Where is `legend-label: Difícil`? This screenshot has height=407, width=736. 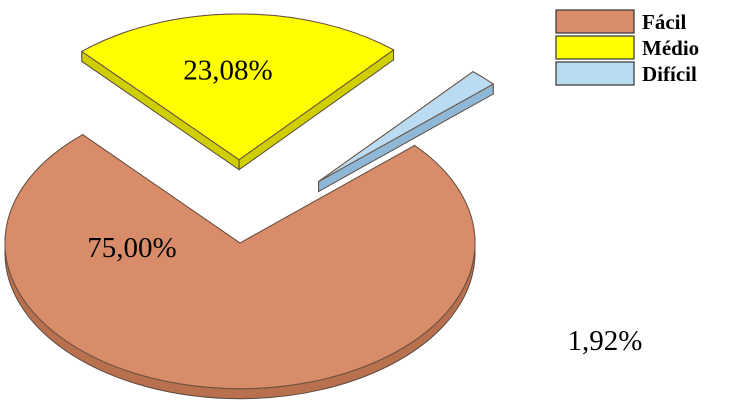 legend-label: Difícil is located at coordinates (669, 74).